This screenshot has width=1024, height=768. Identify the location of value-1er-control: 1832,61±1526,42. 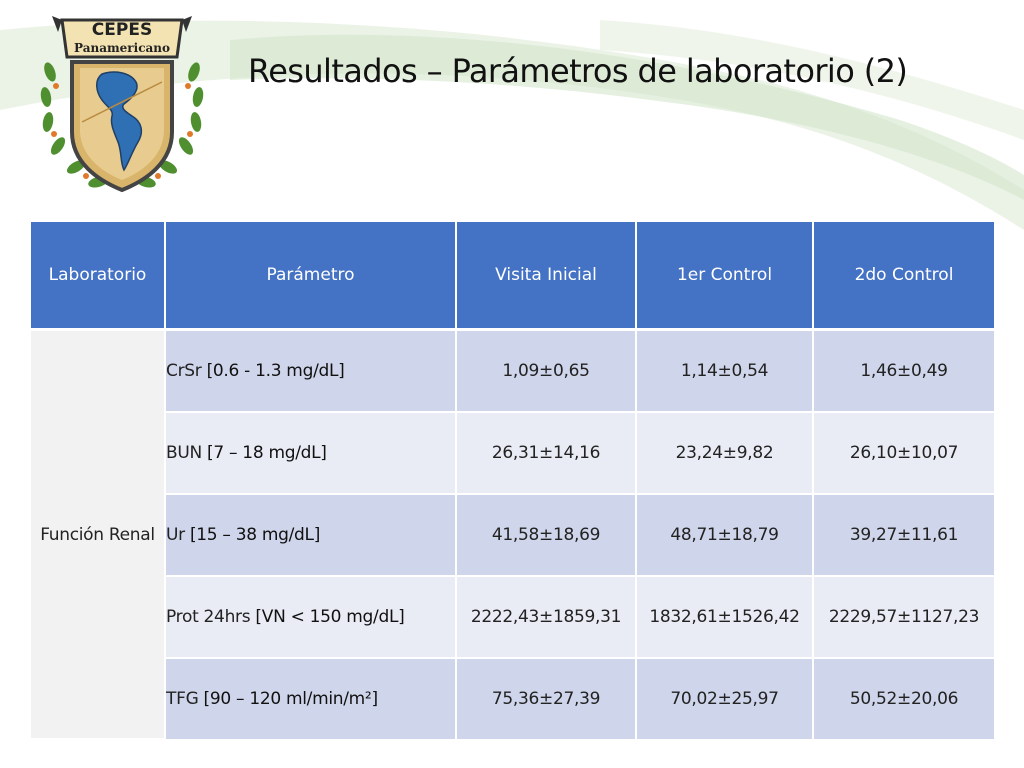
(725, 617).